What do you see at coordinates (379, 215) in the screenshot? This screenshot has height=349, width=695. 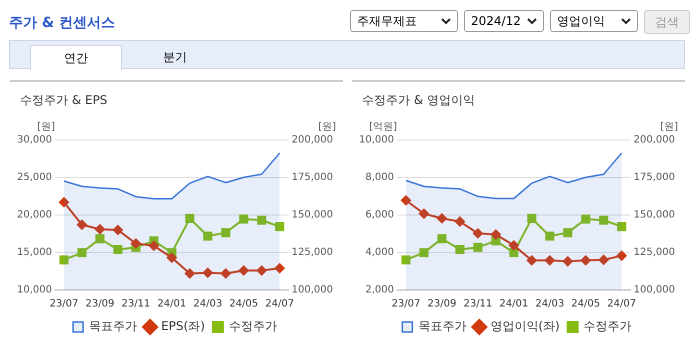 I see `y-tick-label: 6,000` at bounding box center [379, 215].